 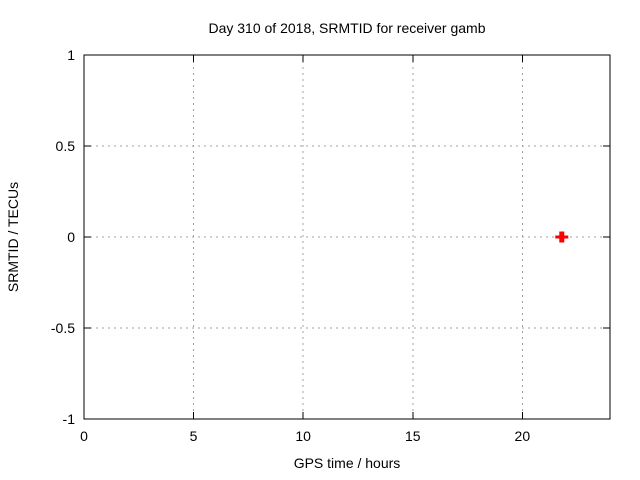 What do you see at coordinates (303, 436) in the screenshot?
I see `x-tick-label: 10` at bounding box center [303, 436].